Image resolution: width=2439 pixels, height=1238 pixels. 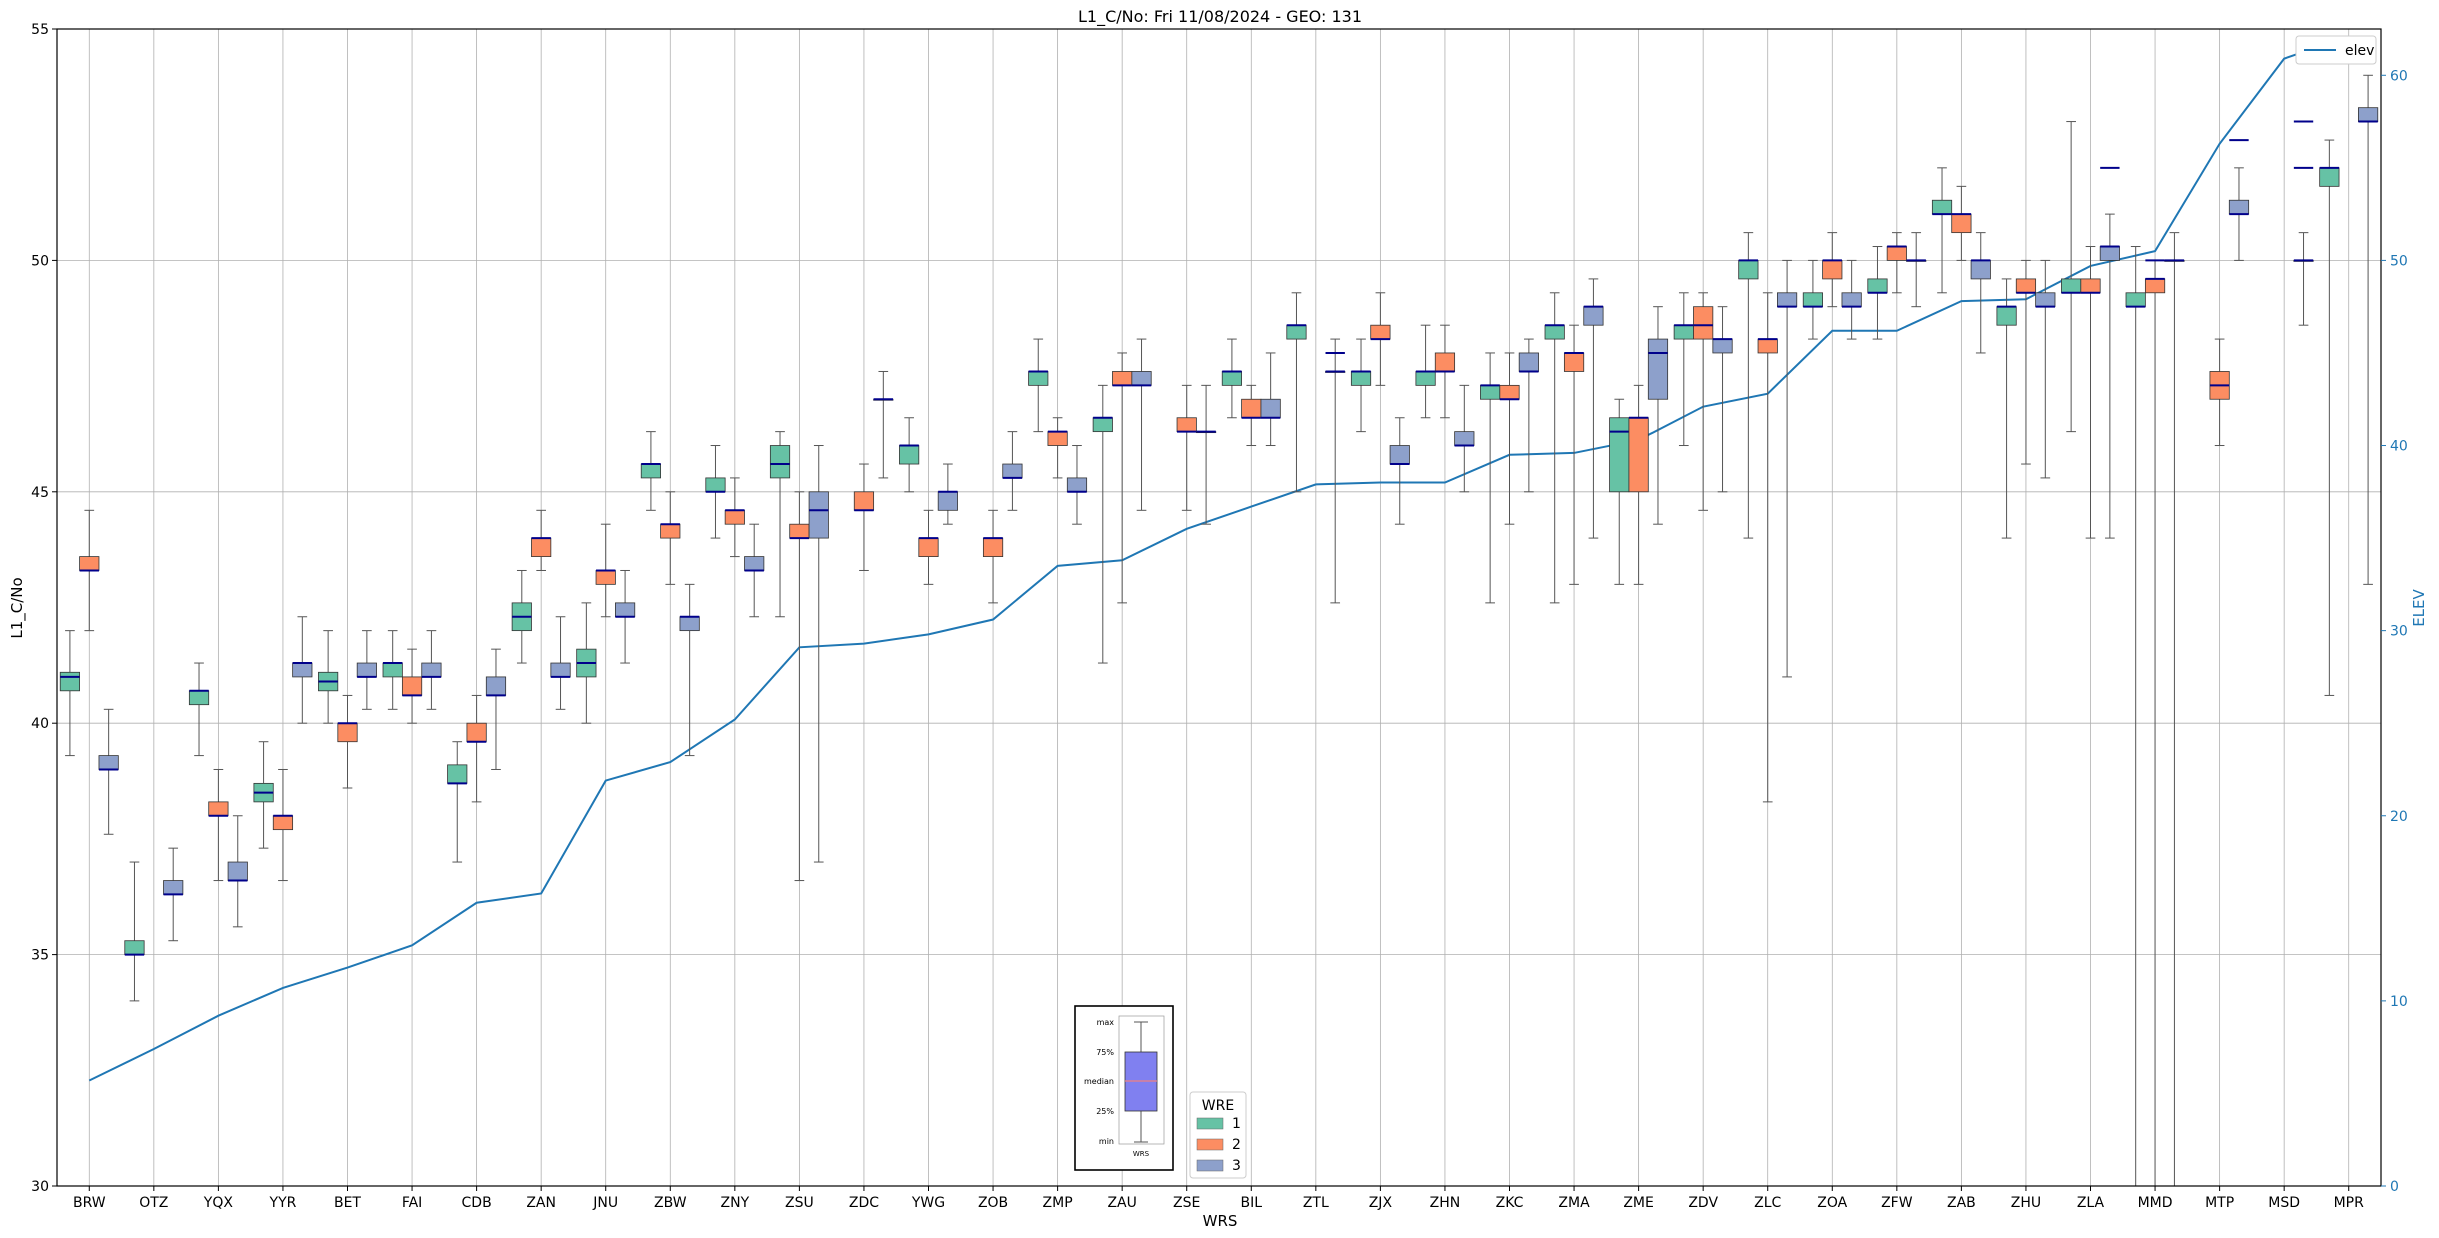 I want to click on box-3-FAI, so click(x=431, y=670).